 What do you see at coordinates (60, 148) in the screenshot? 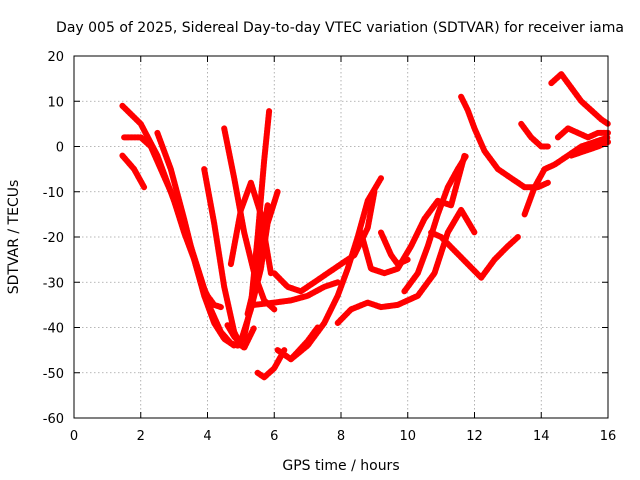
I see `y-tick-label: 0` at bounding box center [60, 148].